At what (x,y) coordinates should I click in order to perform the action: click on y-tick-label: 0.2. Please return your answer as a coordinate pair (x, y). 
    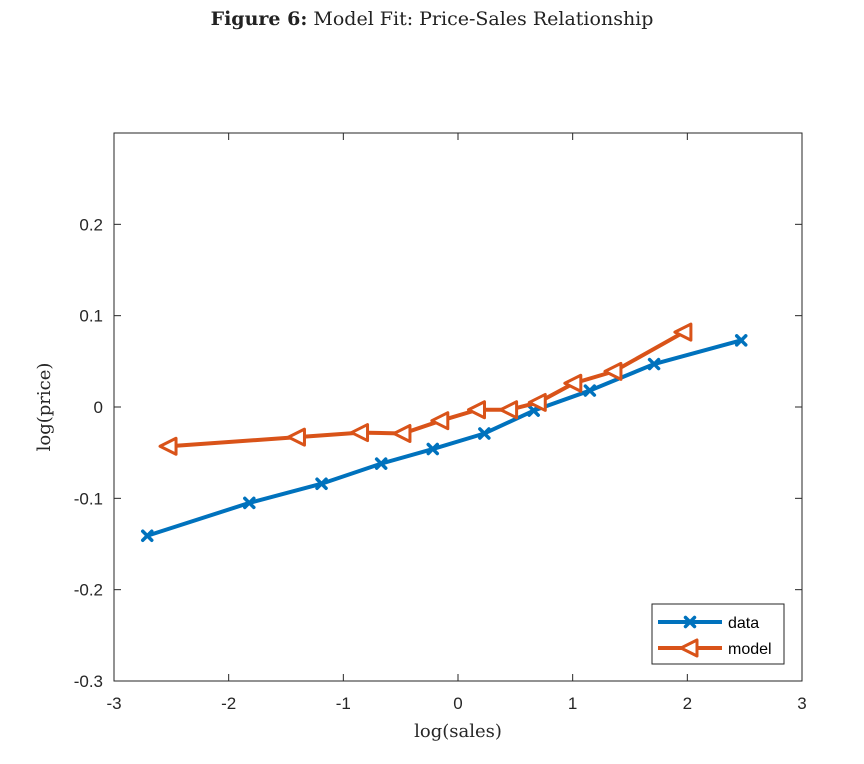
    Looking at the image, I should click on (91, 224).